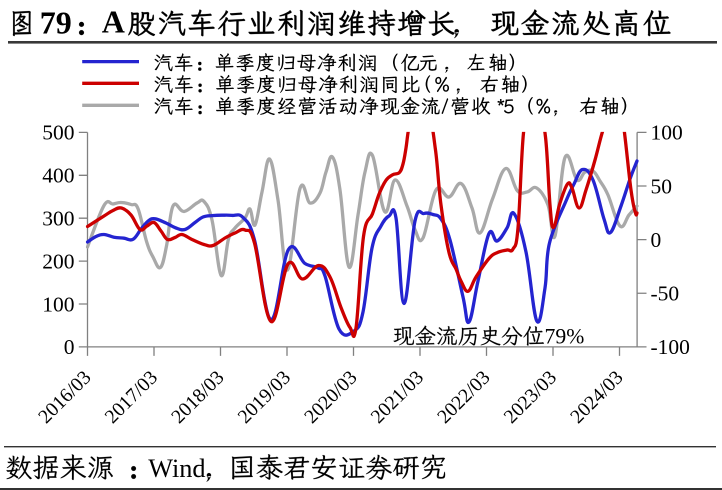  What do you see at coordinates (58, 261) in the screenshot?
I see `svg-text: 200` at bounding box center [58, 261].